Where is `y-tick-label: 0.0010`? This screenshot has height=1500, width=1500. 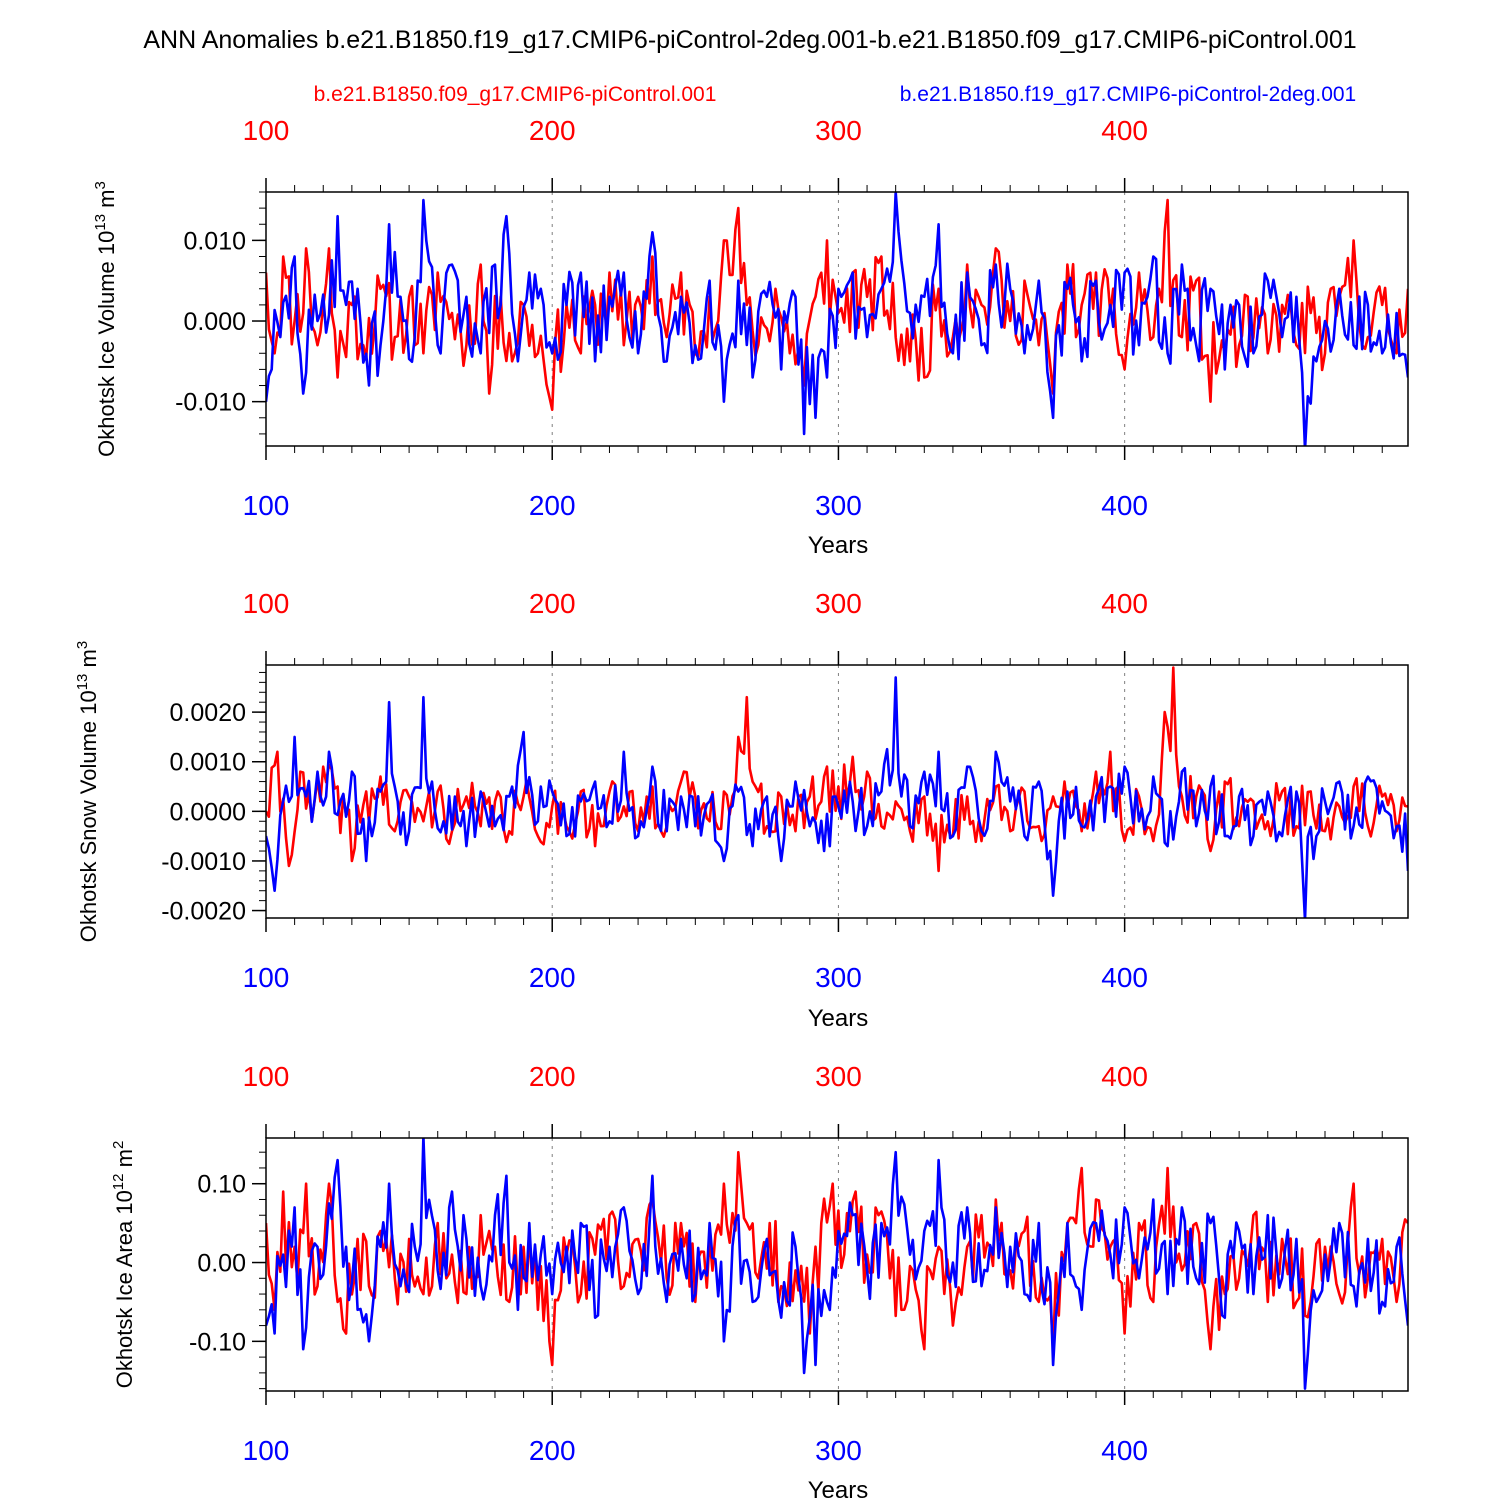
y-tick-label: 0.0010 is located at coordinates (208, 763).